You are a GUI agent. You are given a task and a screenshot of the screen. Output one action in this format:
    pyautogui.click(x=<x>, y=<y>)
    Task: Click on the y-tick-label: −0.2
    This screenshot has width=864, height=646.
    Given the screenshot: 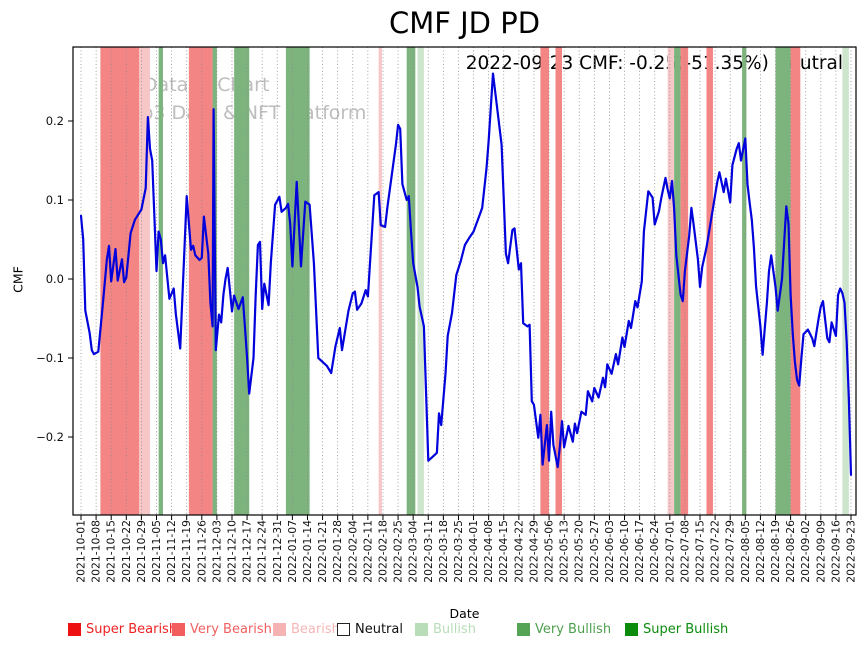 What is the action you would take?
    pyautogui.click(x=50, y=437)
    